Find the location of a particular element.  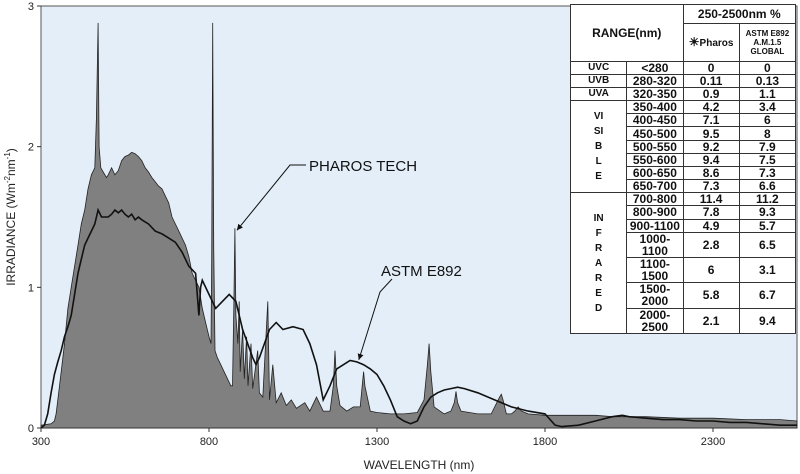

astm-value-cell: 3.1 is located at coordinates (767, 270).